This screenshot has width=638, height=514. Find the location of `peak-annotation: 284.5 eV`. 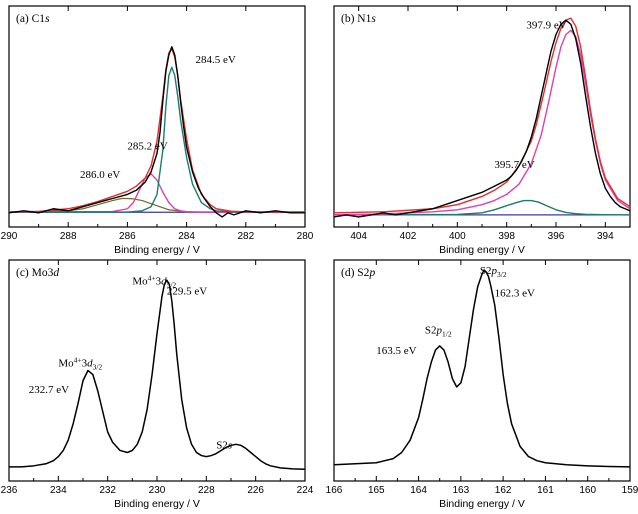

peak-annotation: 284.5 eV is located at coordinates (215, 60).